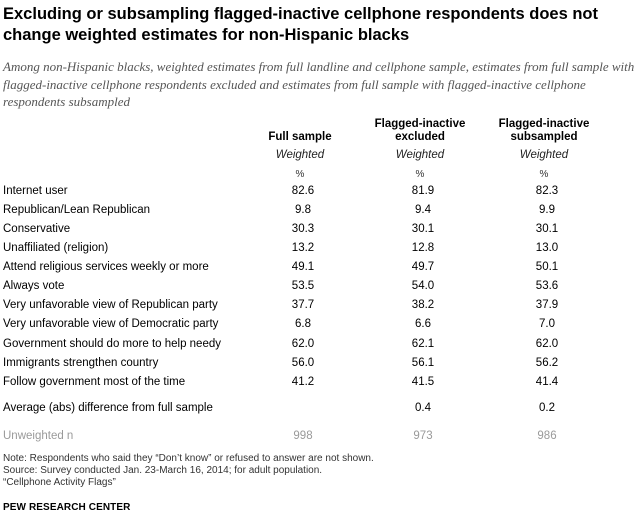 The width and height of the screenshot is (640, 529). Describe the element at coordinates (547, 229) in the screenshot. I see `value-subsampled: 30.1` at that location.